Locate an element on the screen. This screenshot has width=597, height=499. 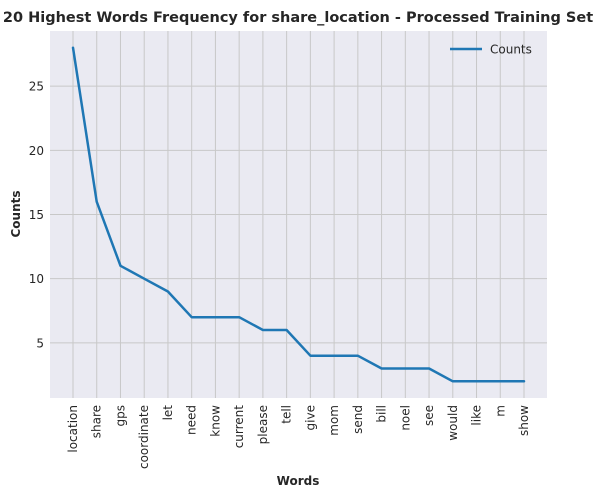
x-tick-label: location is located at coordinates (73, 429).